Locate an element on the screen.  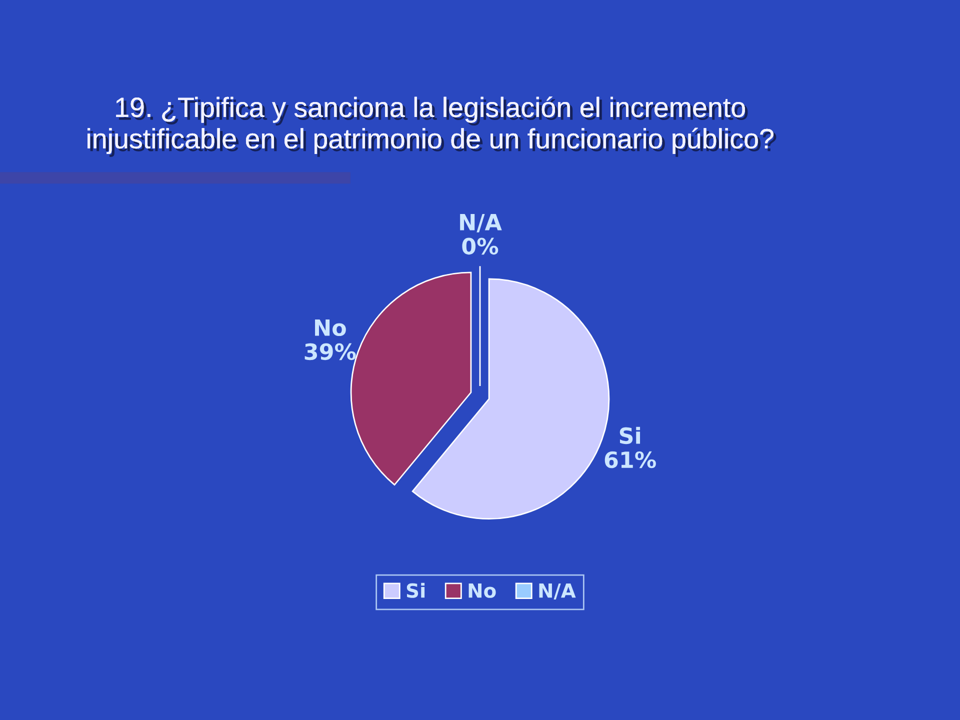
category-label: N/A is located at coordinates (481, 223).